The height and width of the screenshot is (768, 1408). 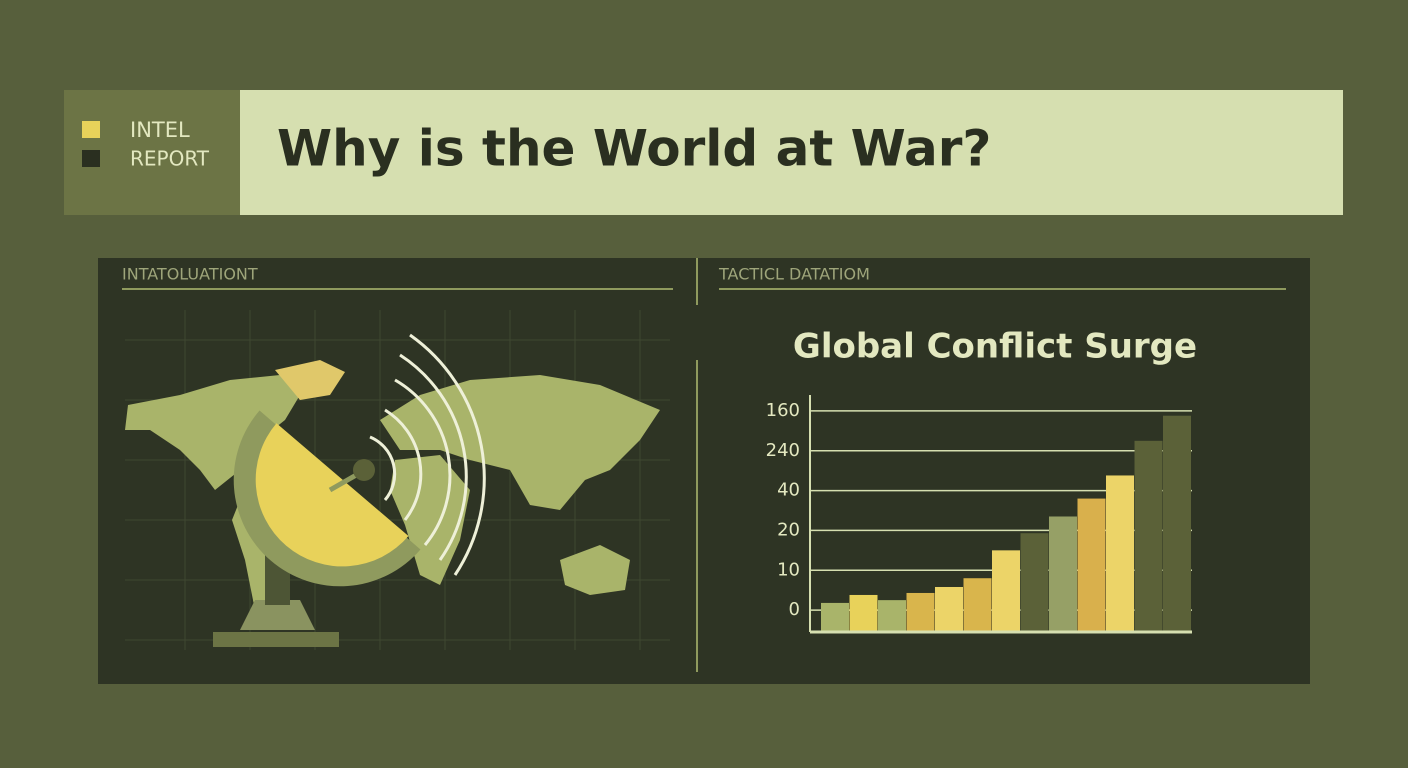 What do you see at coordinates (170, 159) in the screenshot?
I see `legend-label: REPORT` at bounding box center [170, 159].